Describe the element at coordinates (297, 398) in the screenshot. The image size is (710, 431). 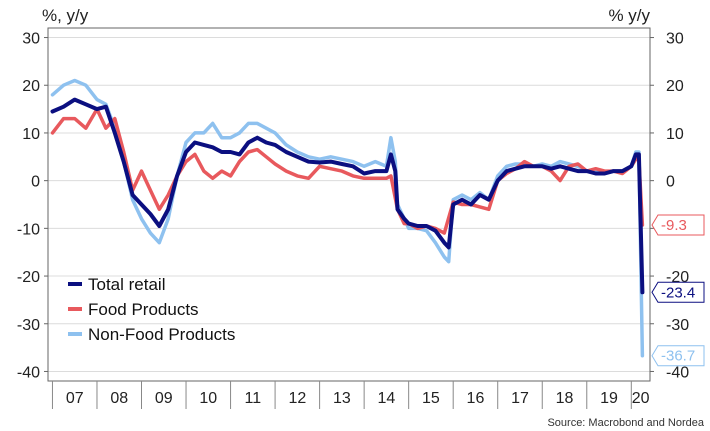
I see `x-tick-label: 12` at that location.